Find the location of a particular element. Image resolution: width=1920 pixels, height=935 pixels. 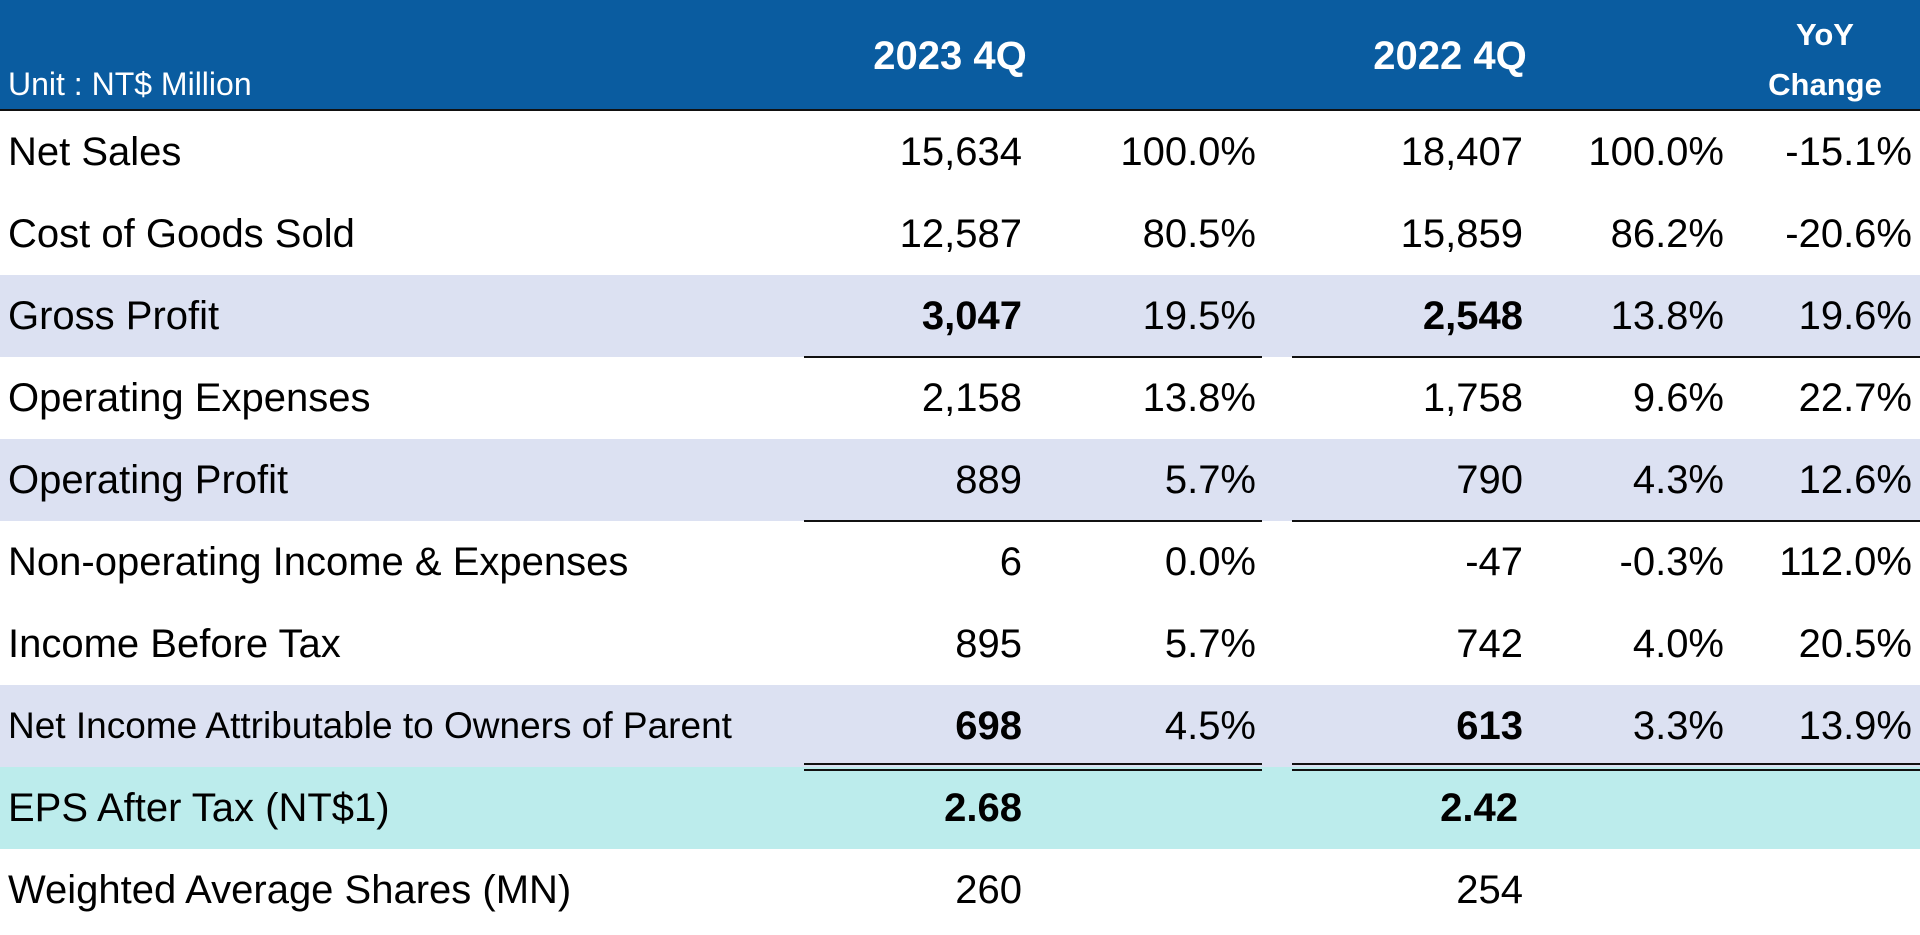

table-row-operating-profit: Operating Profit 889 5.7% 790 4.3% 12.6% is located at coordinates (960, 480).